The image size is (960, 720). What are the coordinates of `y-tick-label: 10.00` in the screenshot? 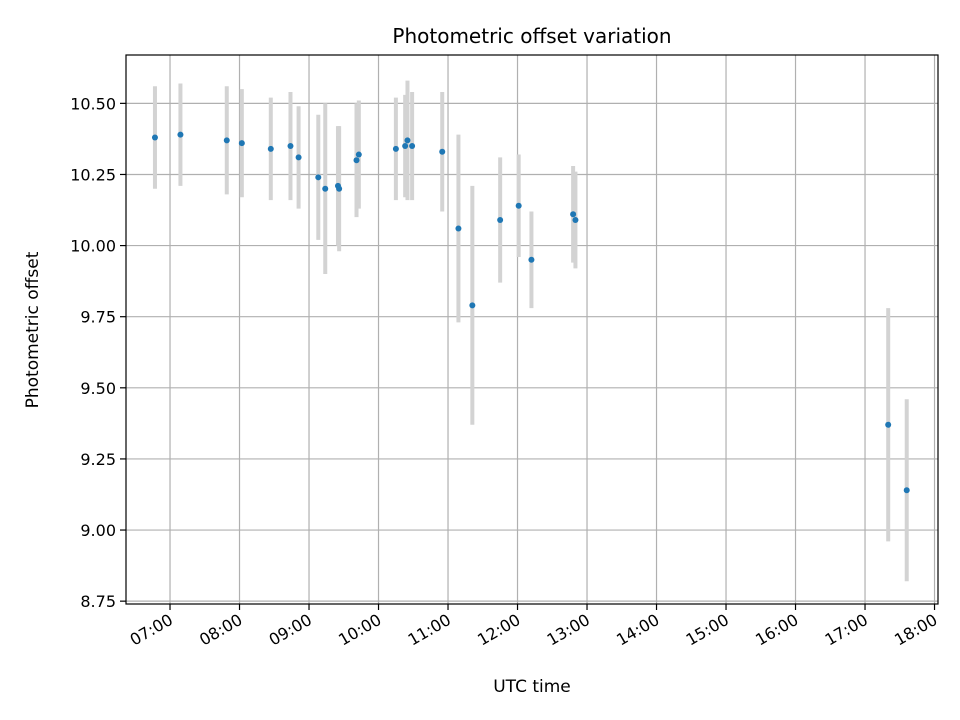 It's located at (93, 246).